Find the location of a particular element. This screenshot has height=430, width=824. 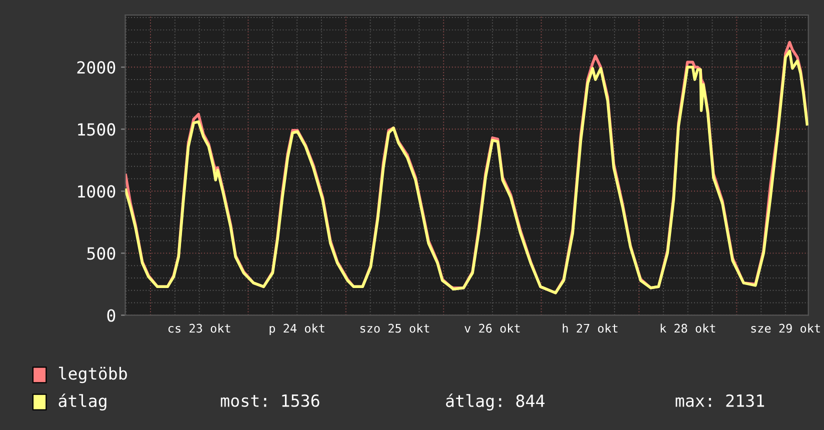

y-tick-label: 0 is located at coordinates (111, 315).